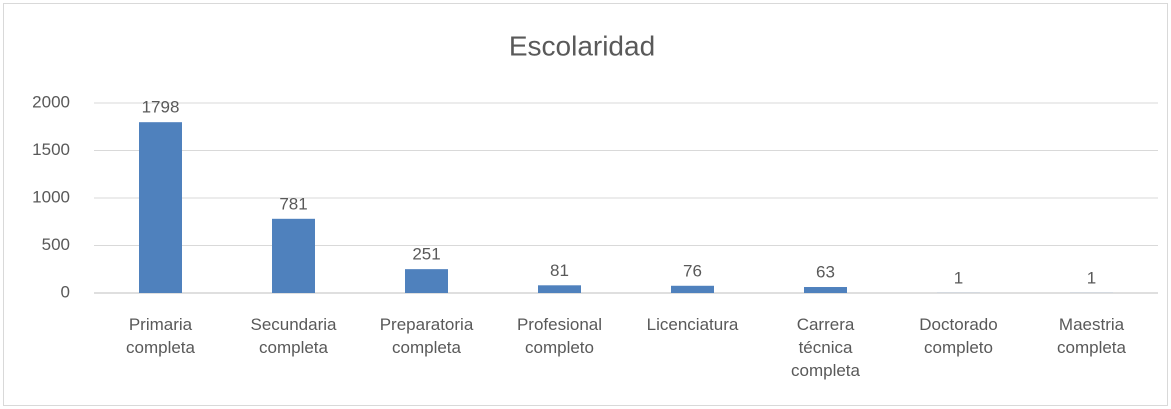  I want to click on x-tick-label: Primaria completa, so click(160, 336).